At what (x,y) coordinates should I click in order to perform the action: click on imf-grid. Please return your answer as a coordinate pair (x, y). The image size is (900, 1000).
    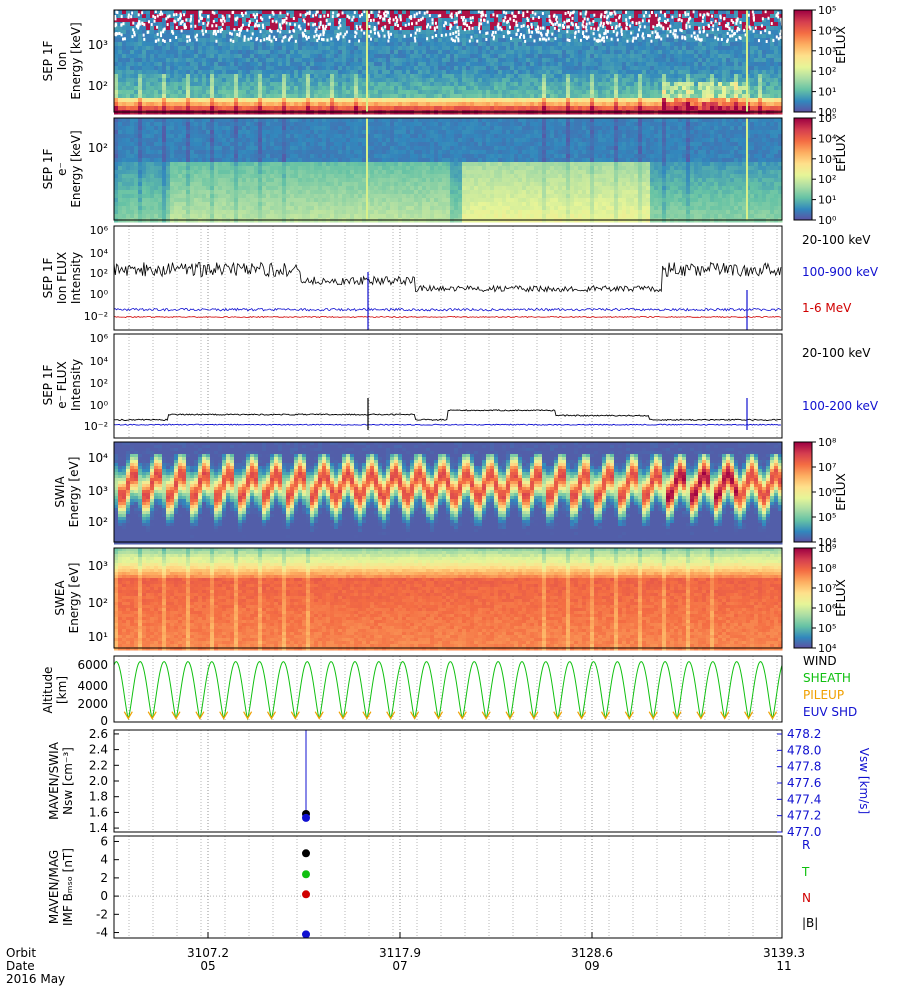
    Looking at the image, I should click on (448, 887).